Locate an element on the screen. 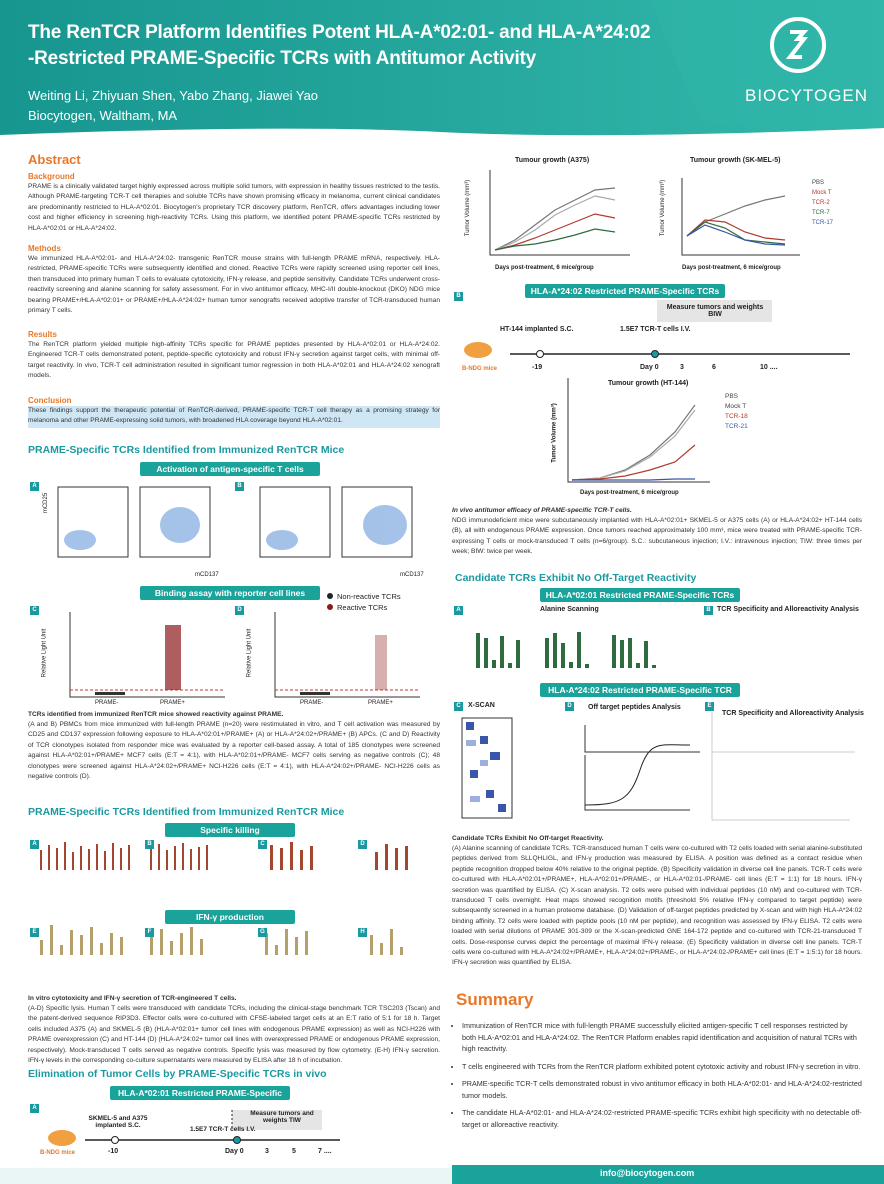  summary-heading: Summary is located at coordinates (495, 999).